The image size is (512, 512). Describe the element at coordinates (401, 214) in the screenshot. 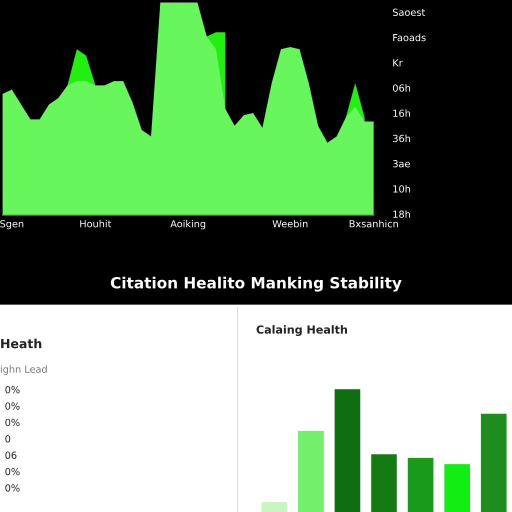

I see `text: 18h` at that location.